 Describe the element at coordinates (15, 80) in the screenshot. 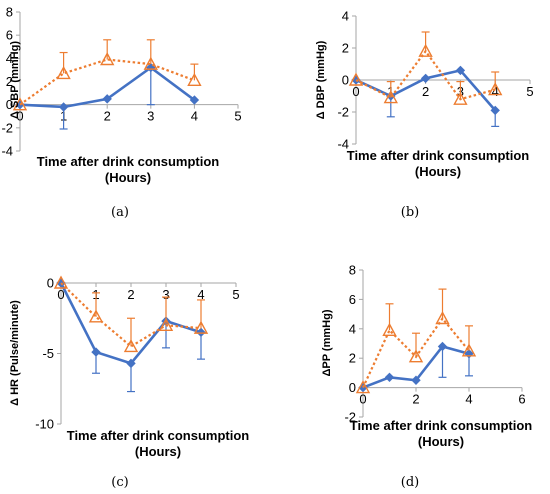

I see `y-axis-title: Δ SBP (mmHg)` at that location.